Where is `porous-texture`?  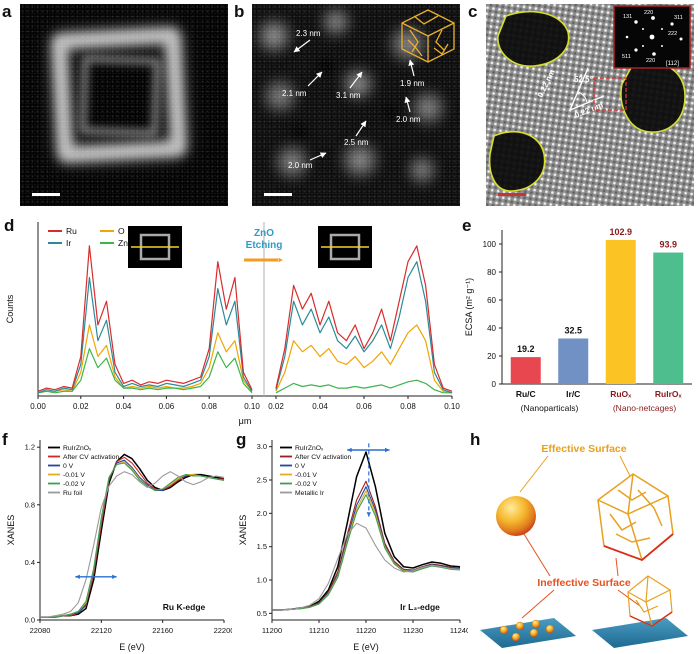 porous-texture is located at coordinates (356, 105).